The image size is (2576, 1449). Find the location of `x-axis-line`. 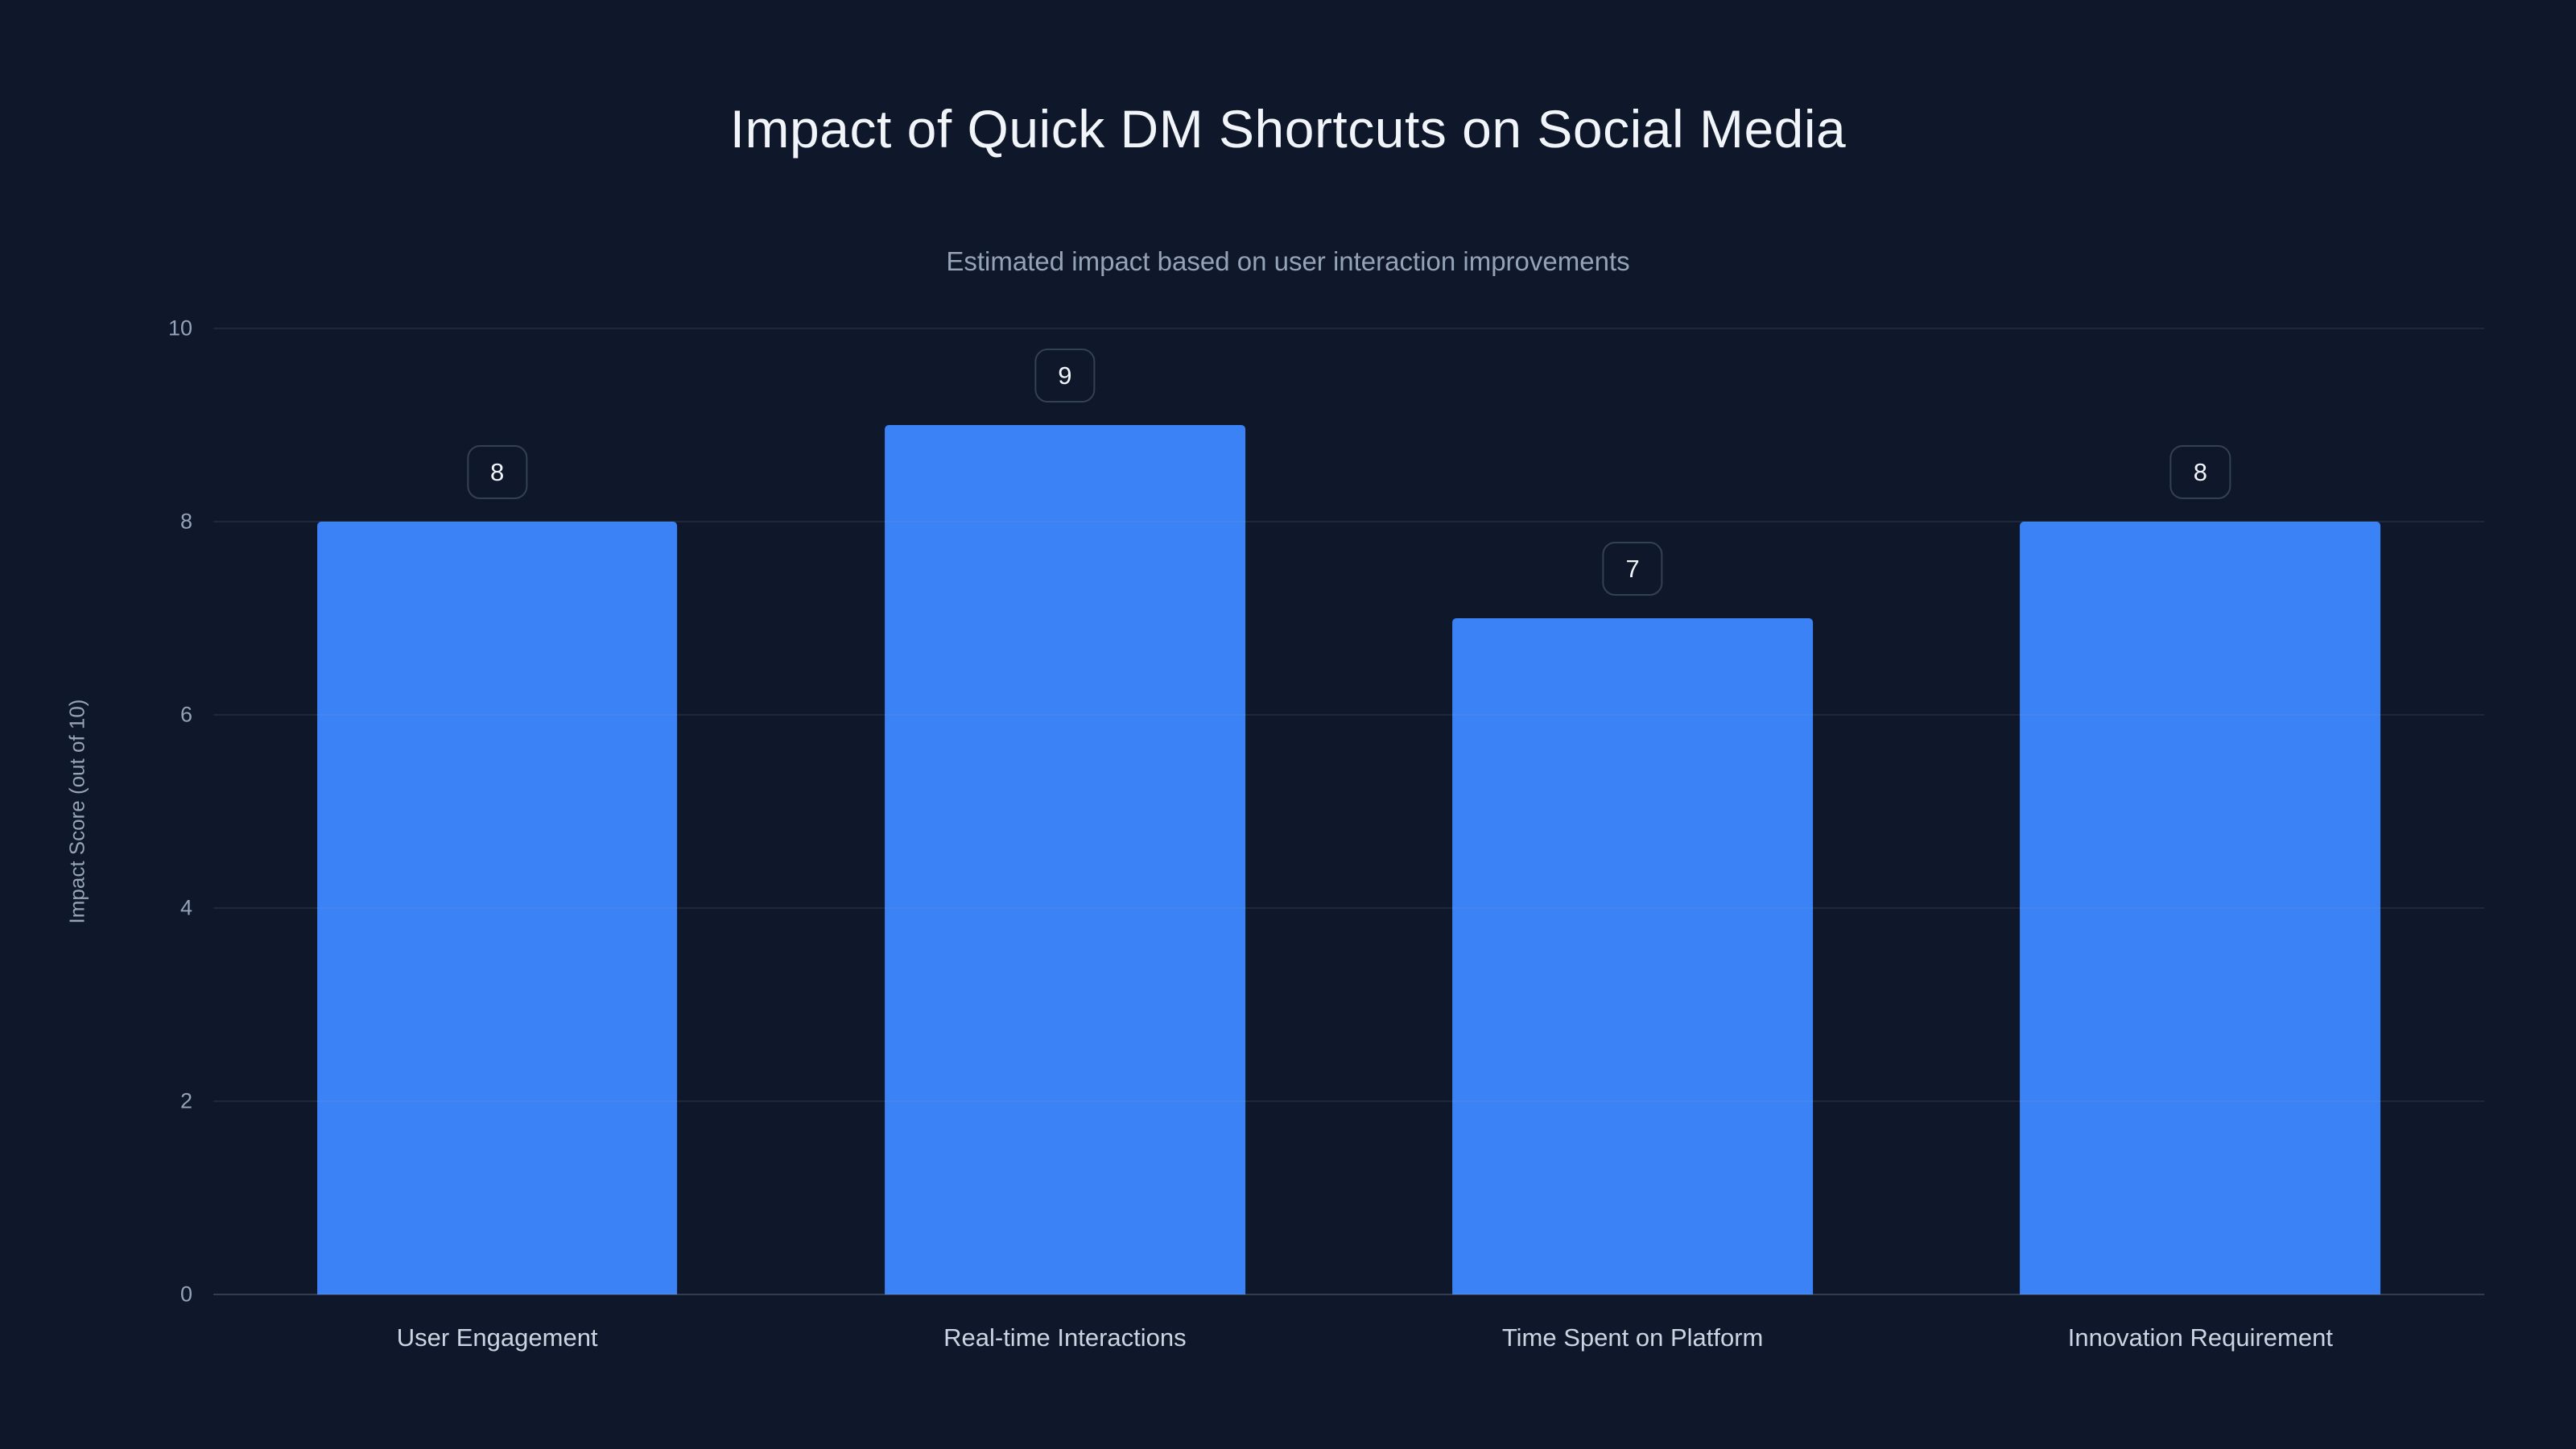

x-axis-line is located at coordinates (1348, 1294).